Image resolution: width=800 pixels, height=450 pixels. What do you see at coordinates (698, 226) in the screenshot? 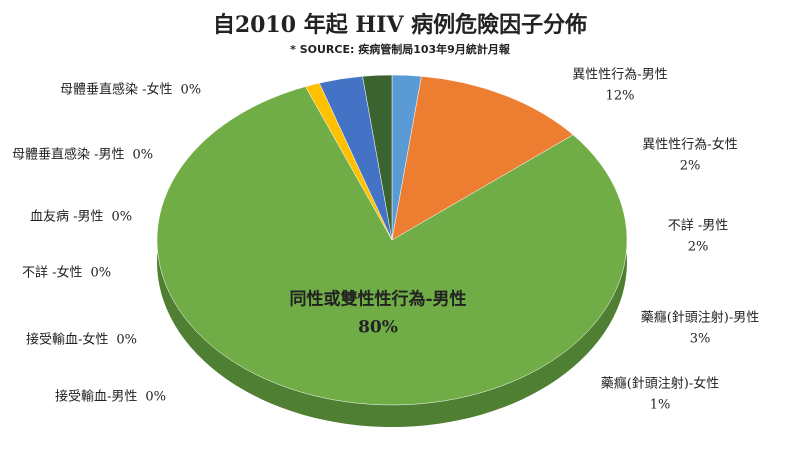
I see `slice-label: 不詳 -男性` at bounding box center [698, 226].